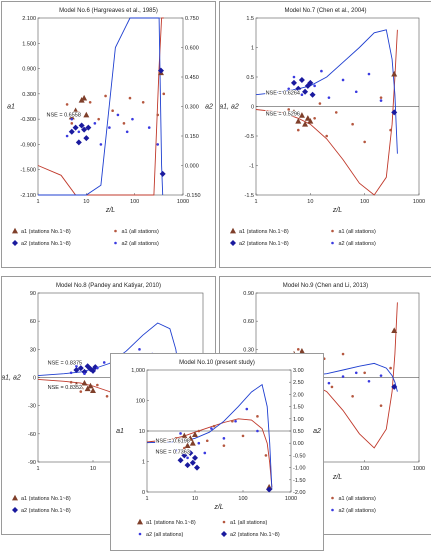  I want to click on right-tick-label: -0.150, so click(193, 196).